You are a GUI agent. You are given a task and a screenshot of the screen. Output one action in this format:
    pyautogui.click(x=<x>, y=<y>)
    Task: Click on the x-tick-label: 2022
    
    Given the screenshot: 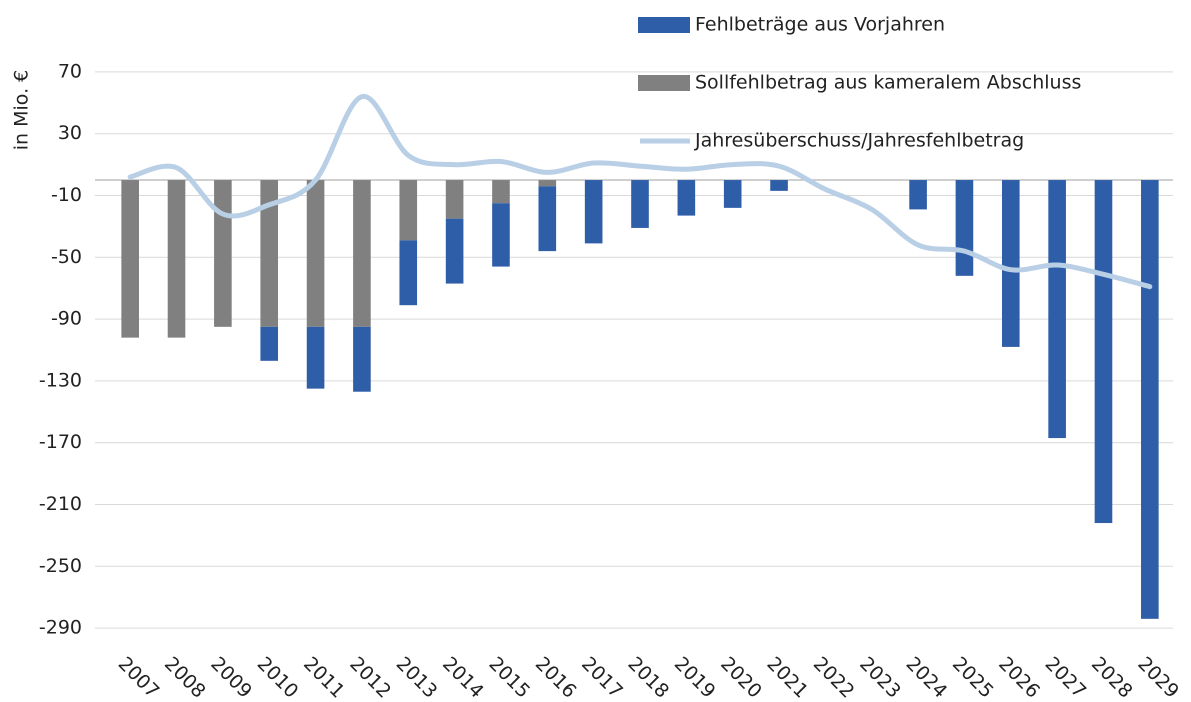 What is the action you would take?
    pyautogui.click(x=834, y=677)
    